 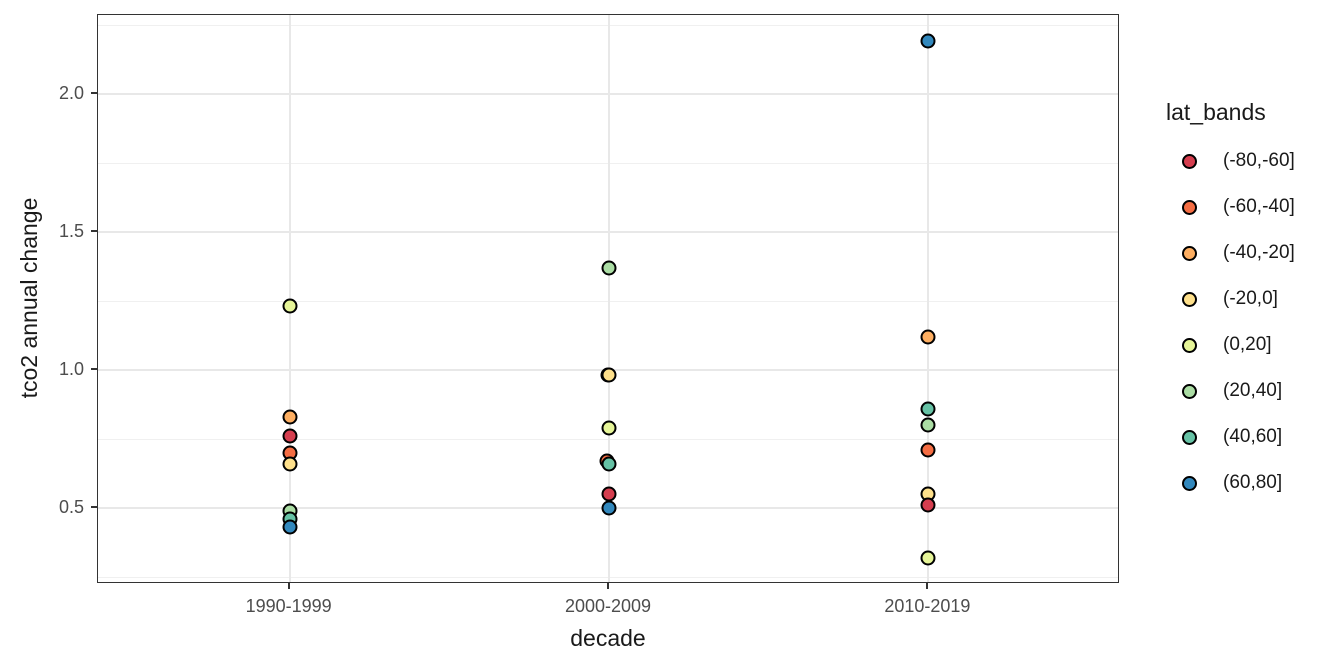 I want to click on x-axis-tick-label: 2010-2019, so click(x=927, y=606).